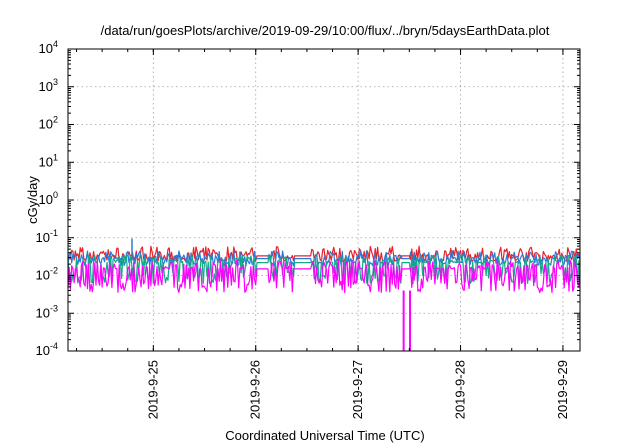 The image size is (640, 448). I want to click on x-tick-label: 2019-9-27, so click(357, 389).